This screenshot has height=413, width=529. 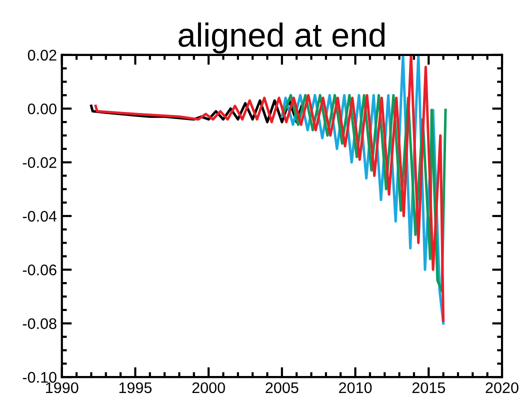 What do you see at coordinates (502, 388) in the screenshot?
I see `x-tick-label: 2020` at bounding box center [502, 388].